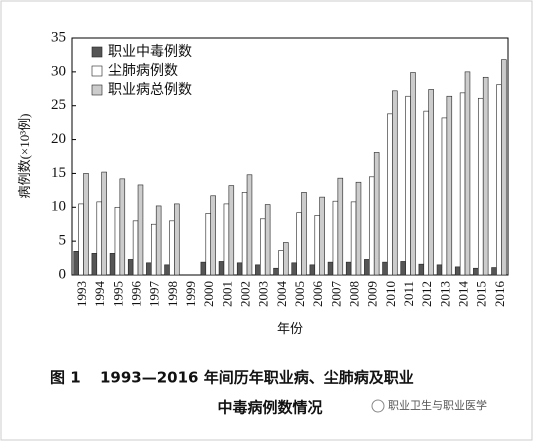 This screenshot has height=441, width=533. I want to click on x-tick-label: 2005, so click(299, 294).